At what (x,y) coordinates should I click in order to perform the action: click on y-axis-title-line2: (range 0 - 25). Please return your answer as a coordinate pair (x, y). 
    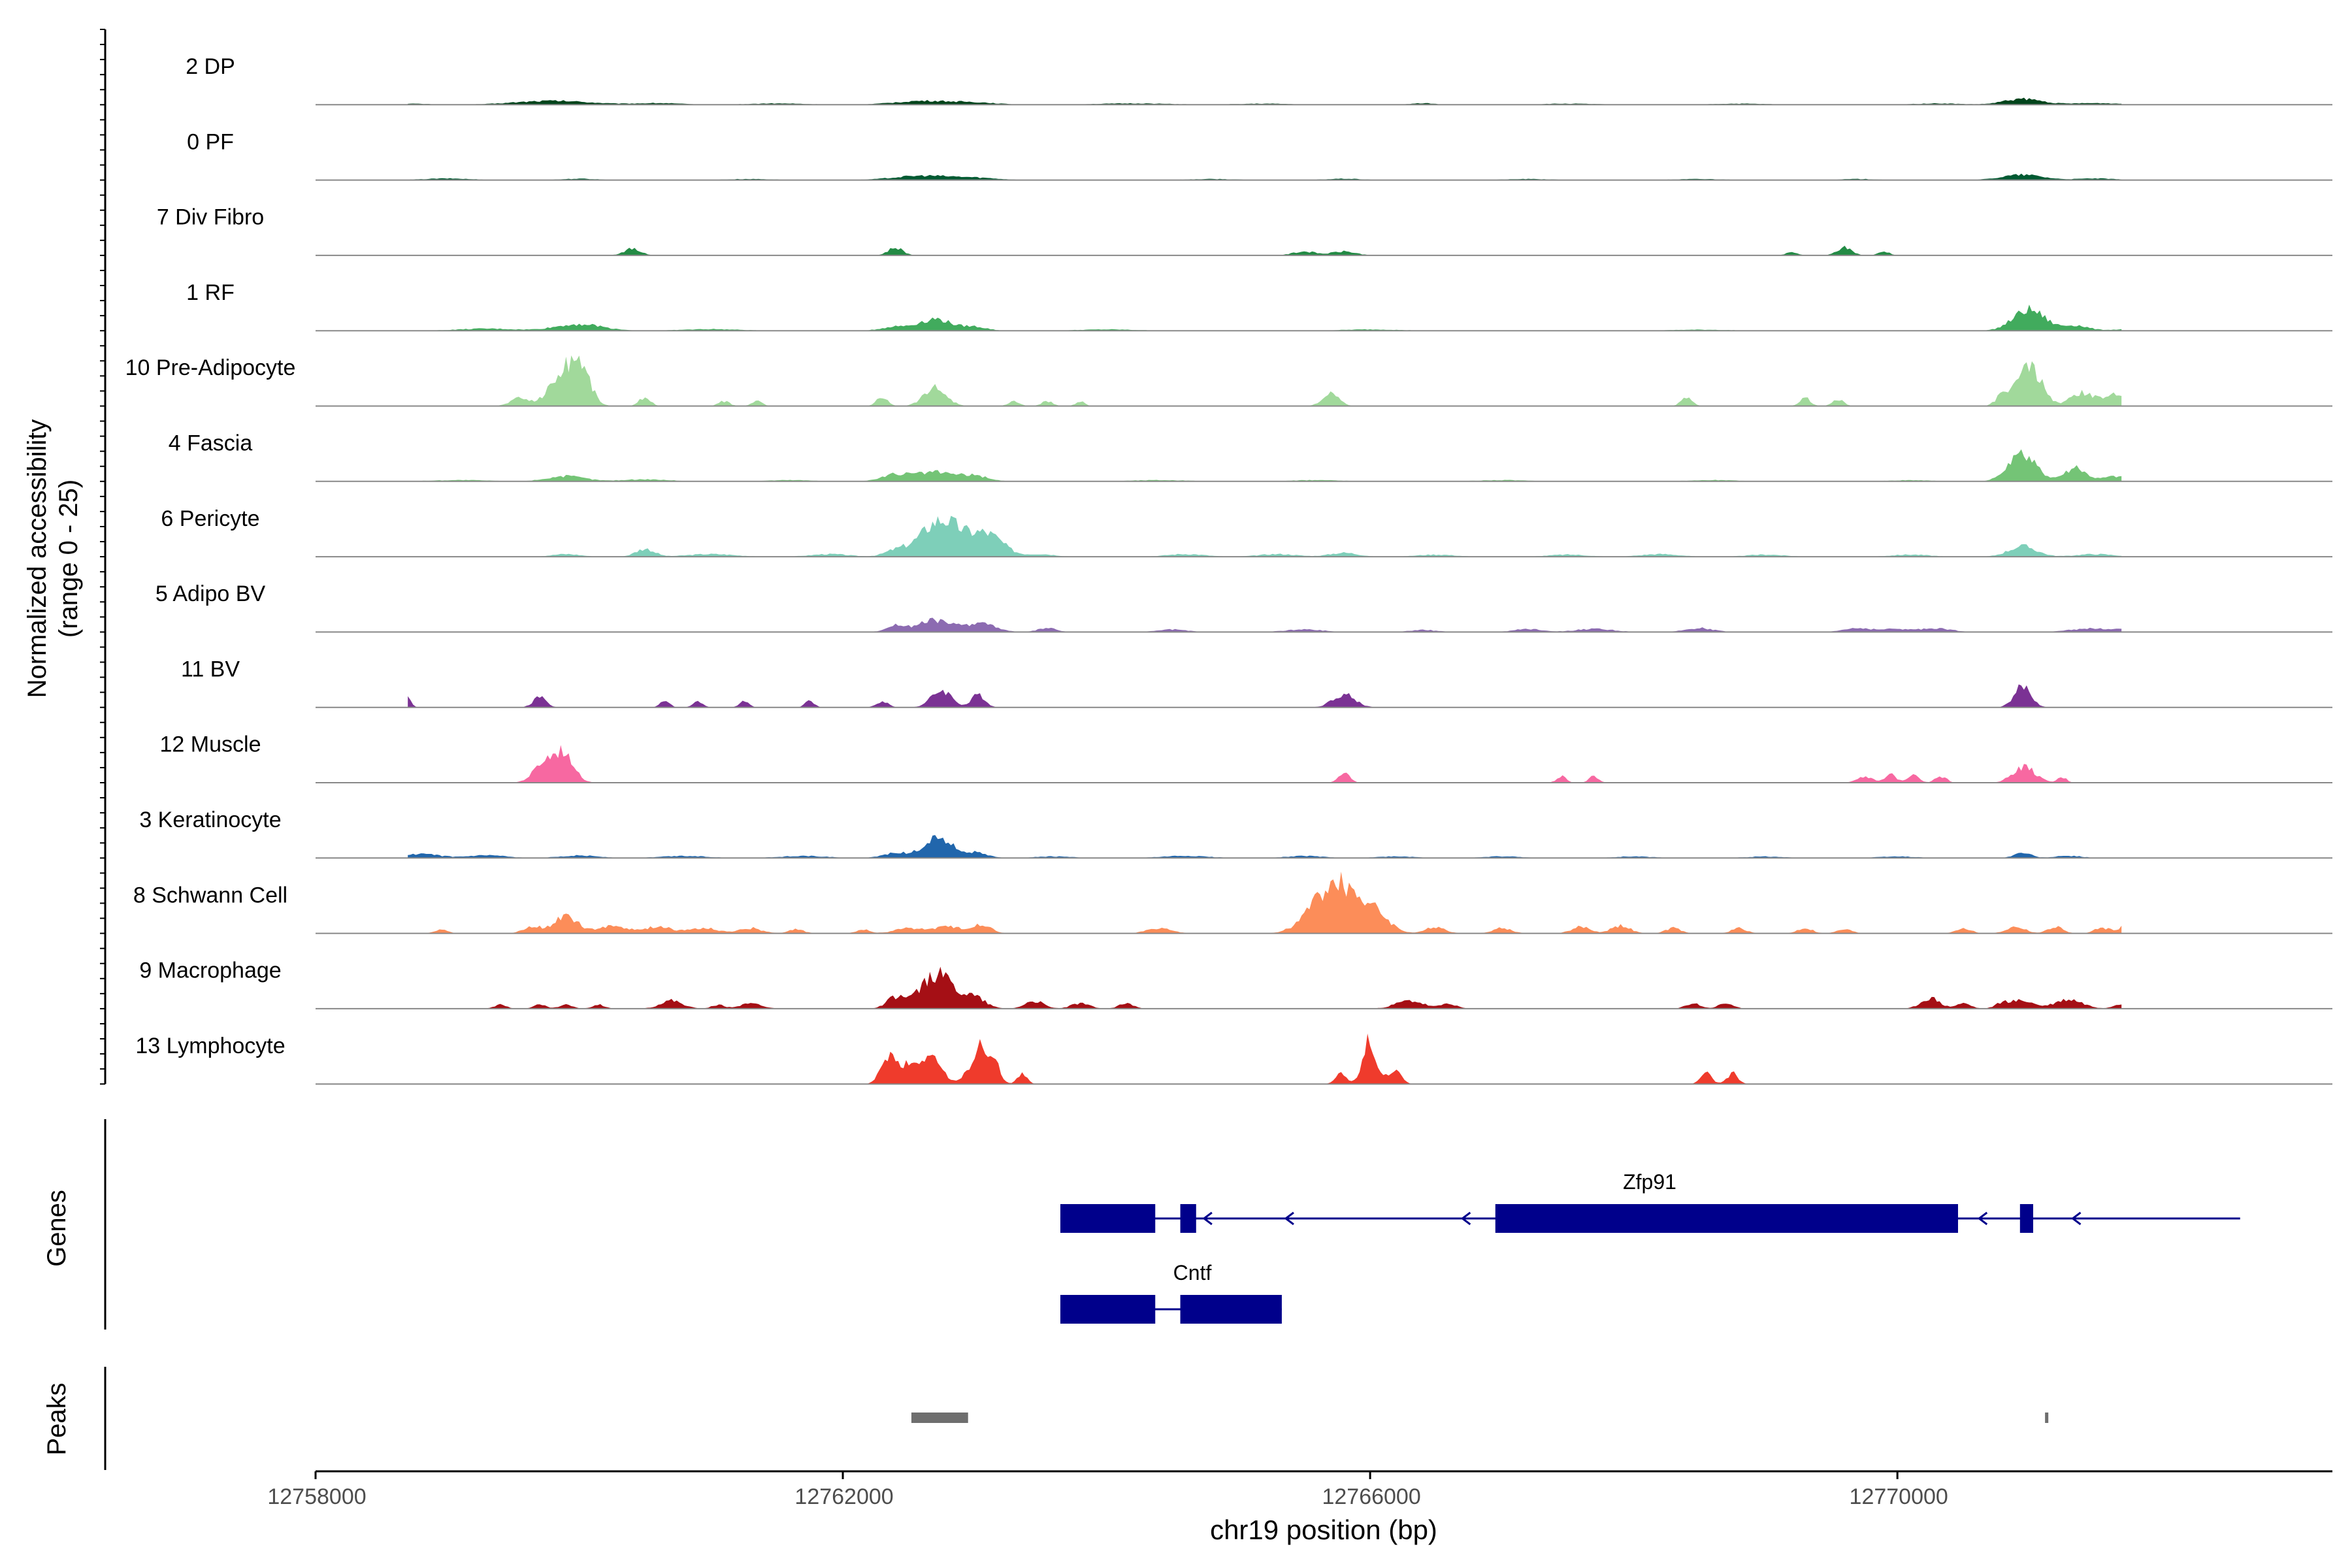
    Looking at the image, I should click on (68, 559).